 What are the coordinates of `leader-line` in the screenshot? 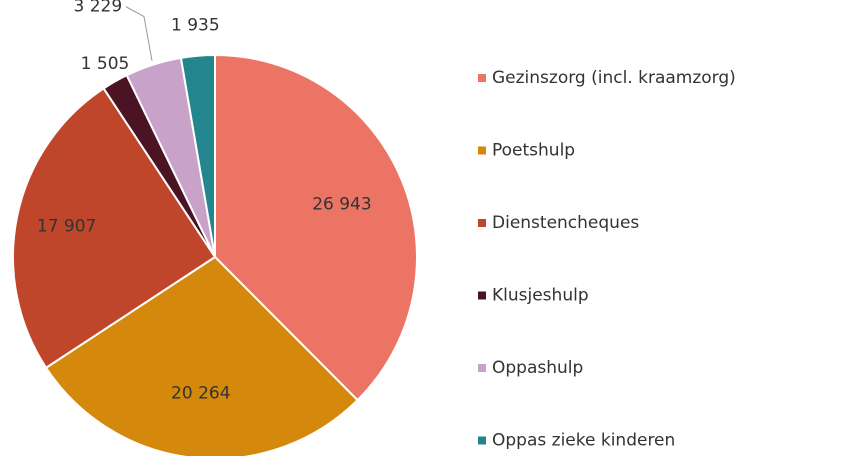 It's located at (139, 33).